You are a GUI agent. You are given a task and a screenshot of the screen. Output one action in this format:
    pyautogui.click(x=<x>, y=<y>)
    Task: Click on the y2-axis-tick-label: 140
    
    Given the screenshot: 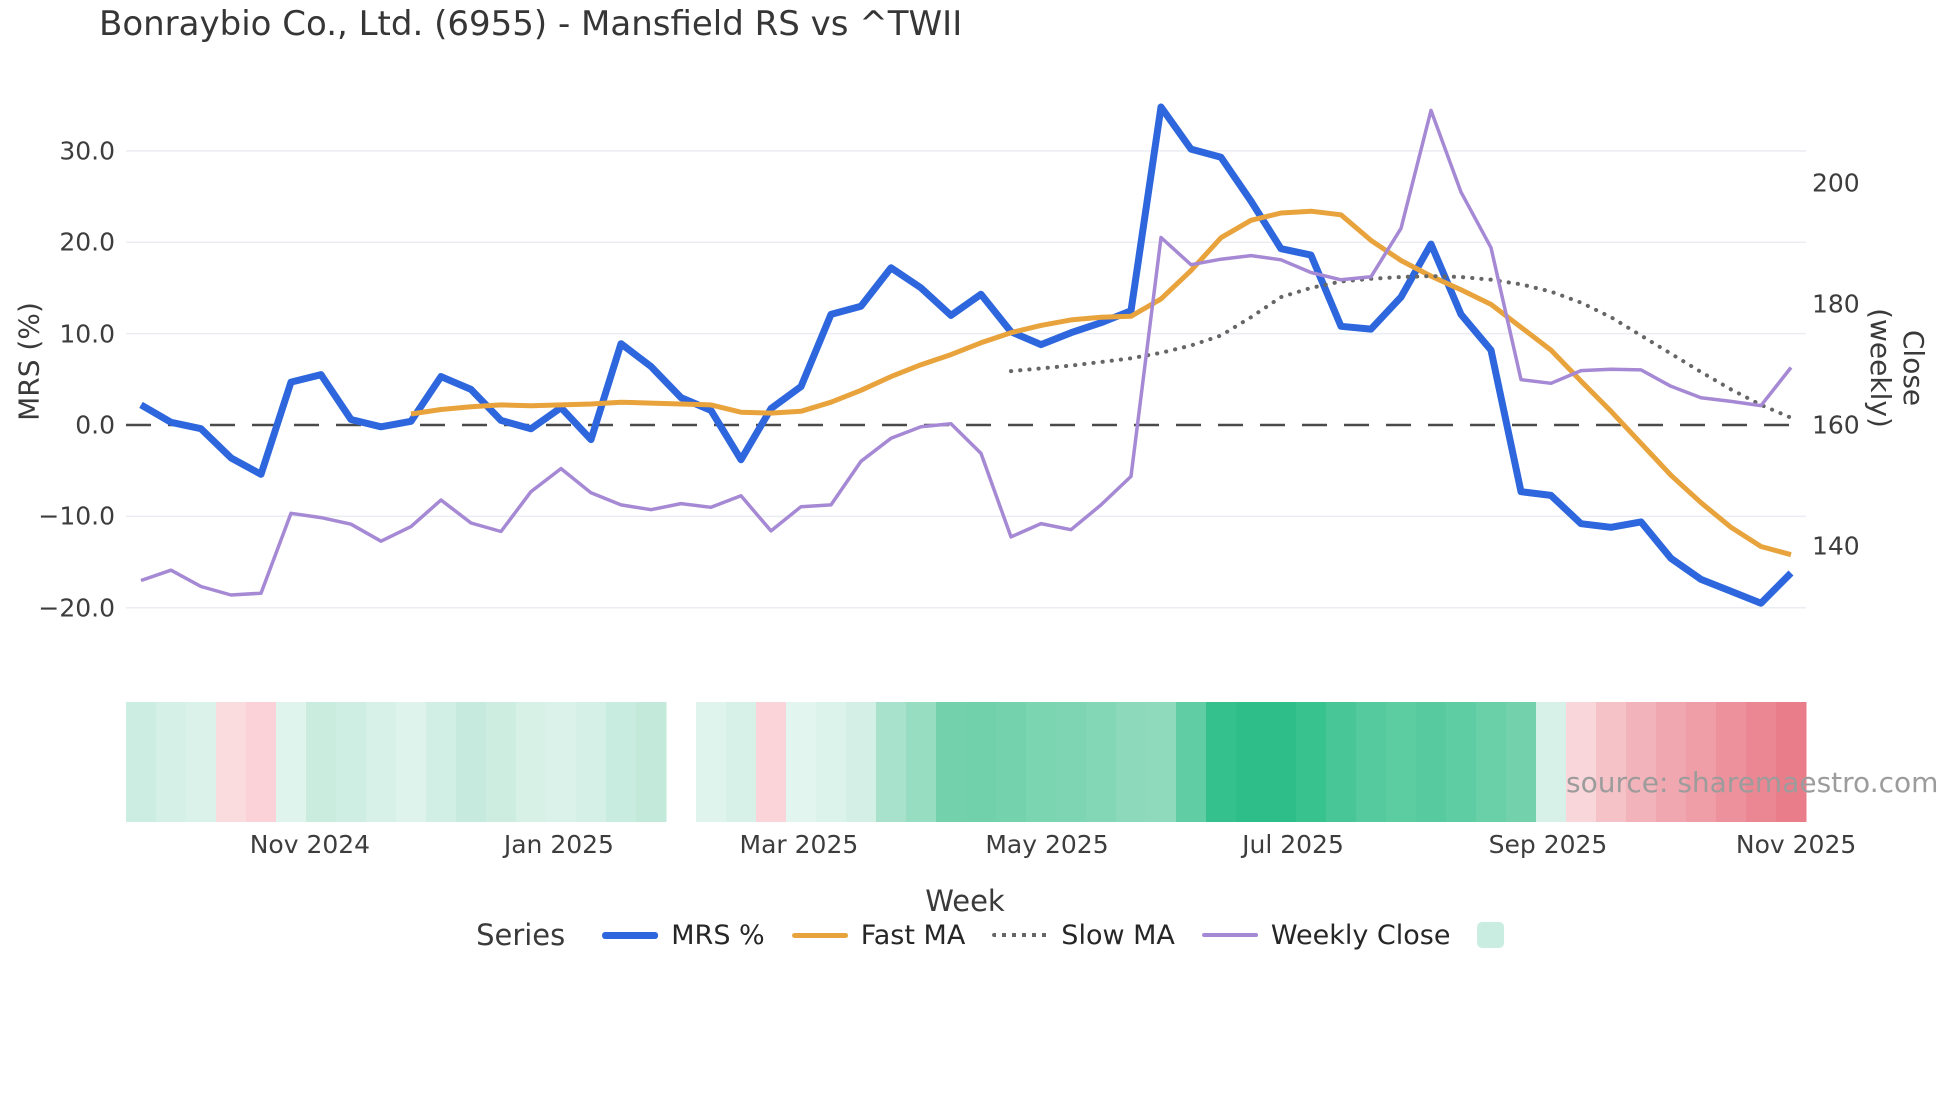 What is the action you would take?
    pyautogui.click(x=1836, y=546)
    